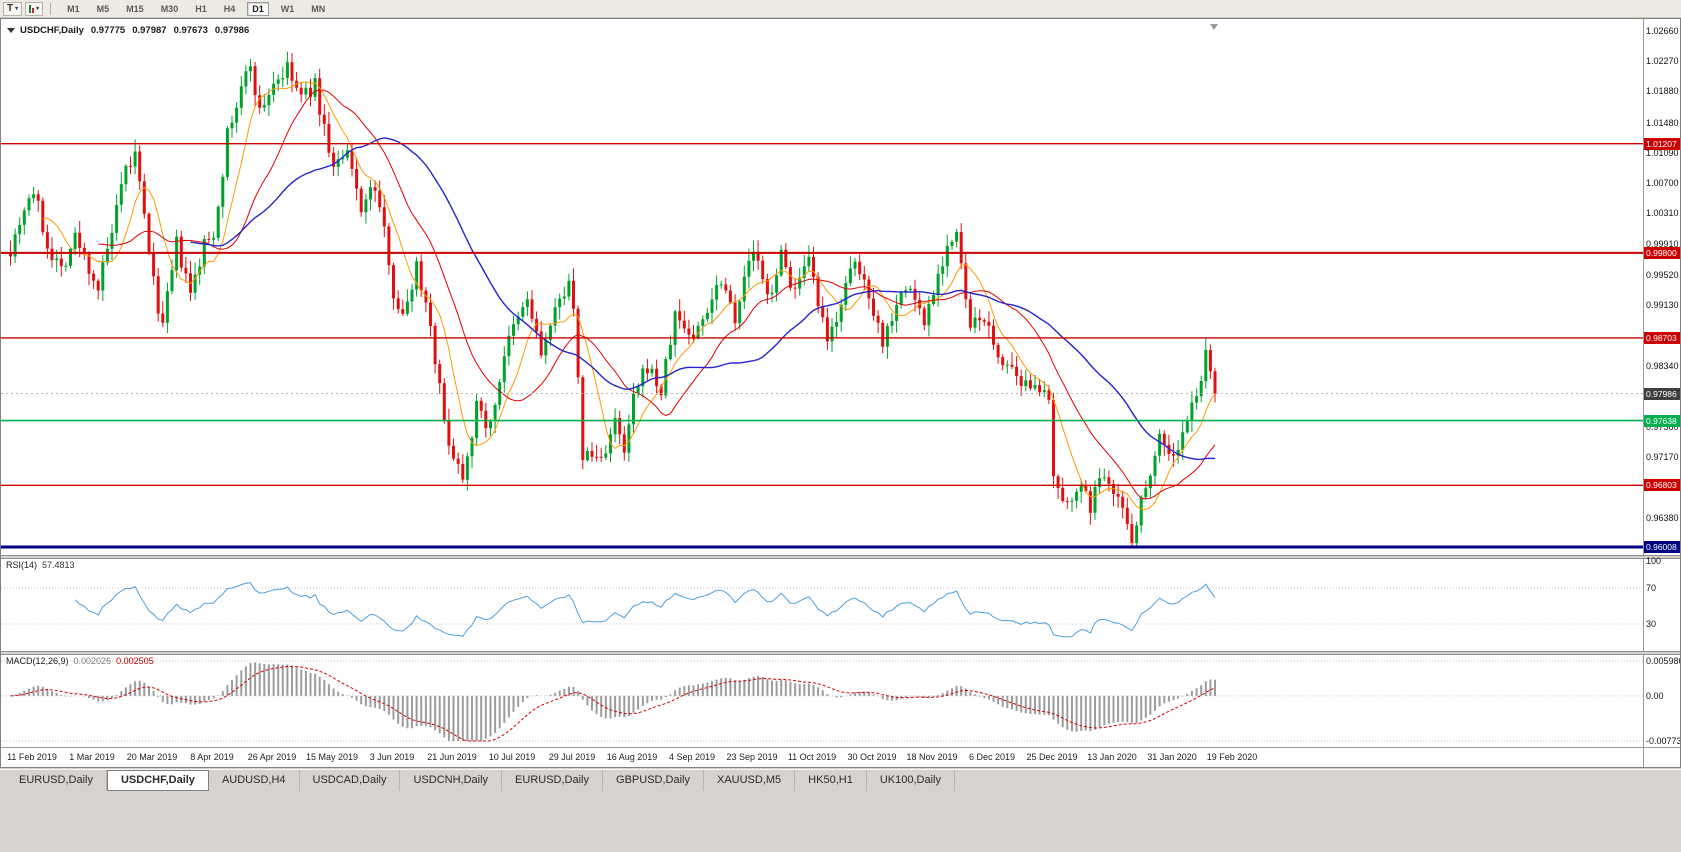 The height and width of the screenshot is (852, 1681). What do you see at coordinates (1232, 757) in the screenshot?
I see `date-axis-label: 19 Feb 2020` at bounding box center [1232, 757].